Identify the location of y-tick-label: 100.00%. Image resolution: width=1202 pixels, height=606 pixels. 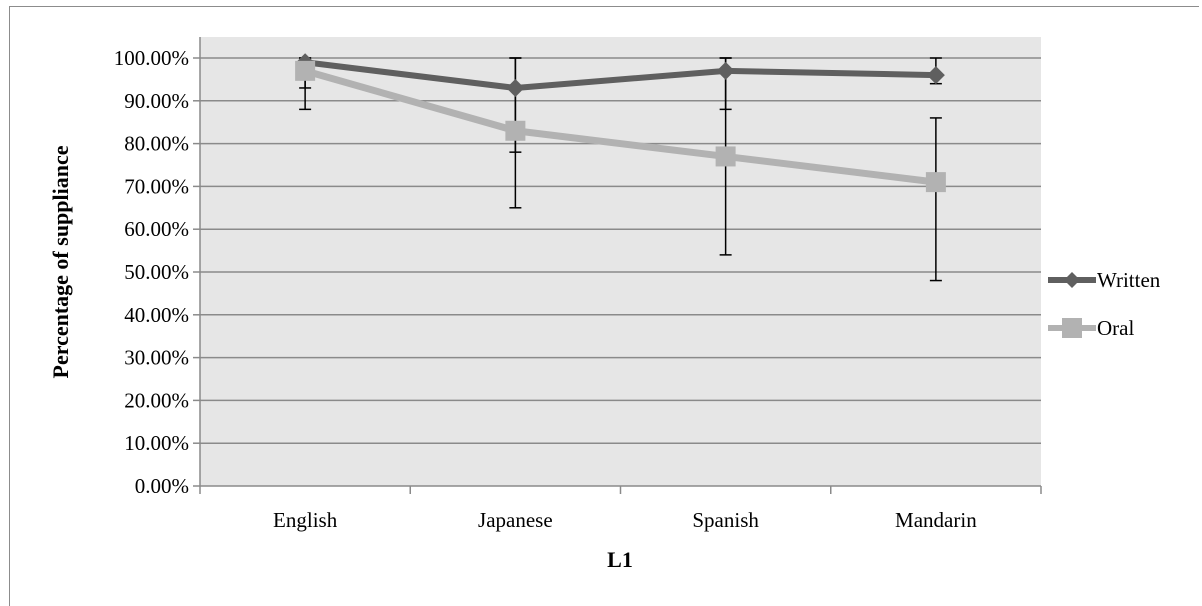
(151, 58).